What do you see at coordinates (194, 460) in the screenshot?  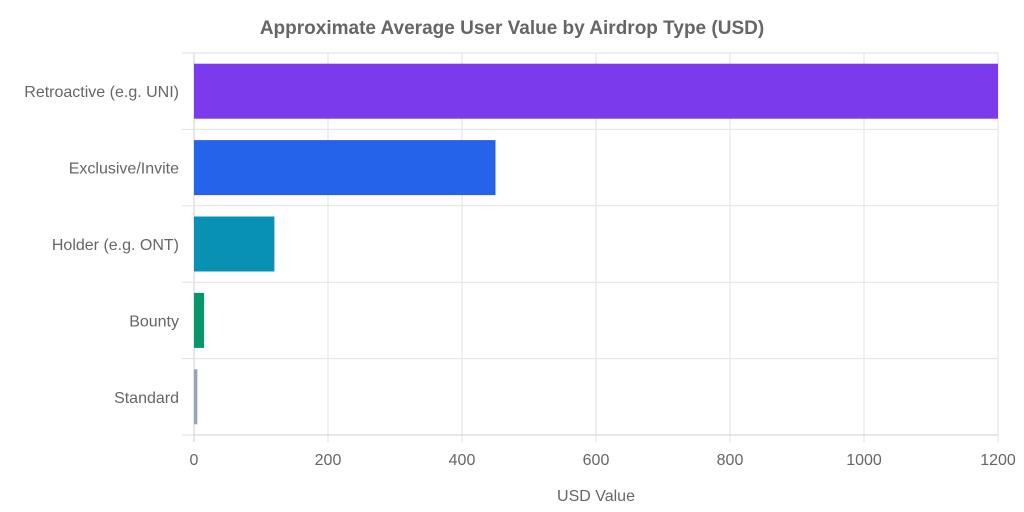 I see `x-tick-label: 0` at bounding box center [194, 460].